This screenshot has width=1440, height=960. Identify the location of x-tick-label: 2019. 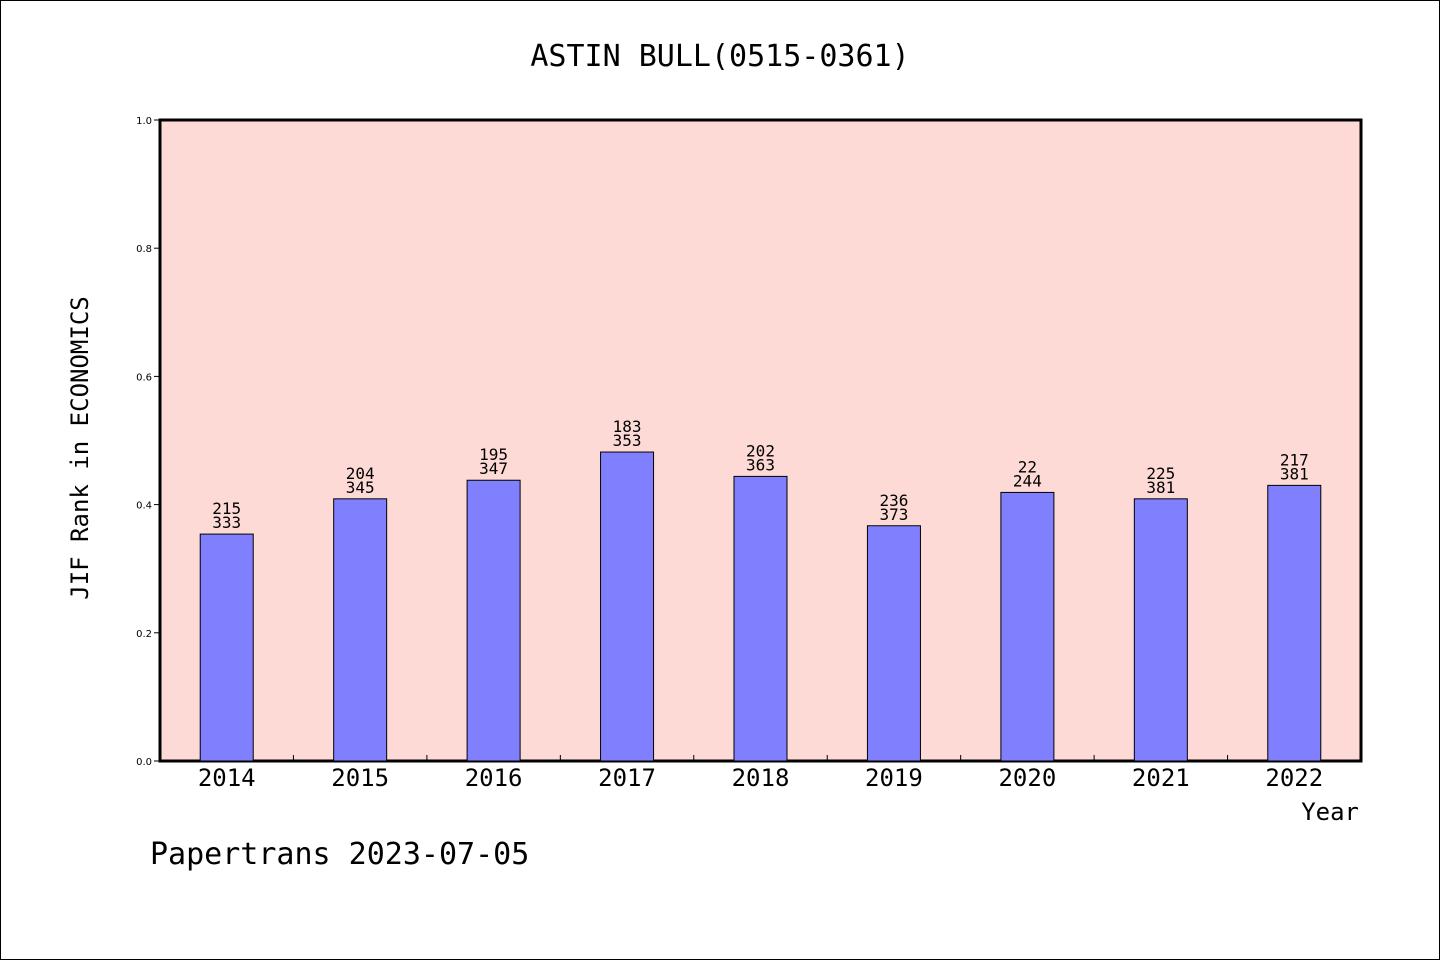
(894, 778).